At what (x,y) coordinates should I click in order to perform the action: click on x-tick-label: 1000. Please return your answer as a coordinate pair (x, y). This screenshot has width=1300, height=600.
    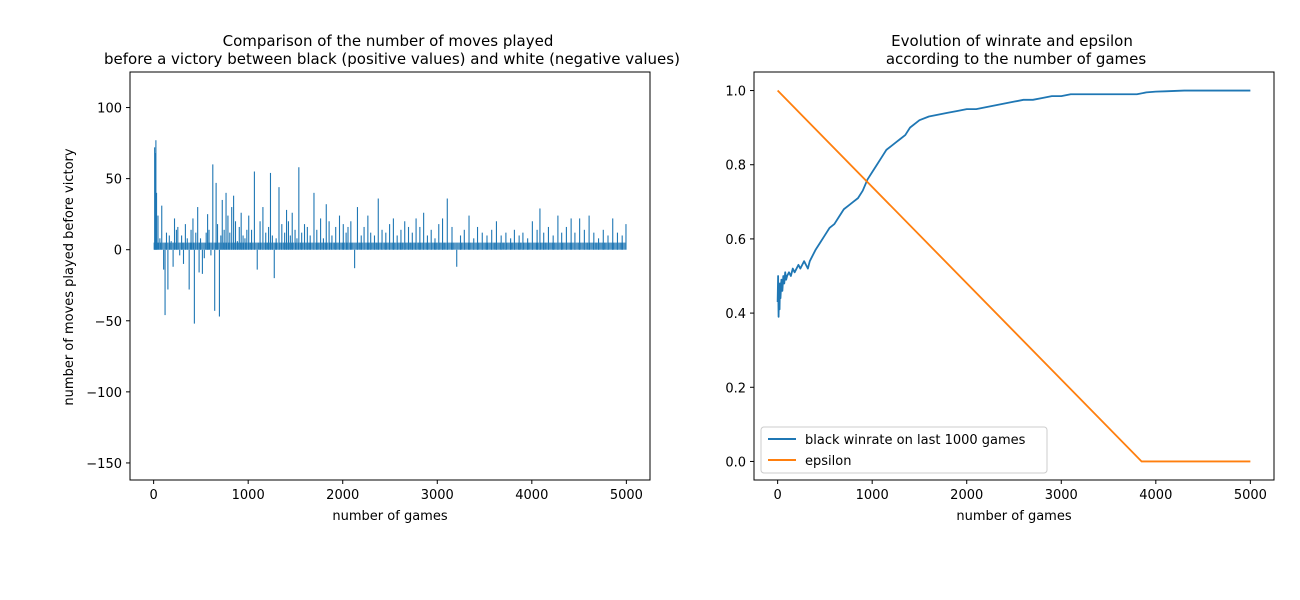
    Looking at the image, I should click on (248, 495).